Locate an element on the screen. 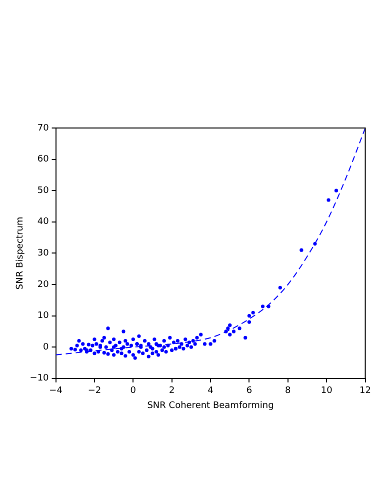  y-tick-label: −10 is located at coordinates (40, 379).